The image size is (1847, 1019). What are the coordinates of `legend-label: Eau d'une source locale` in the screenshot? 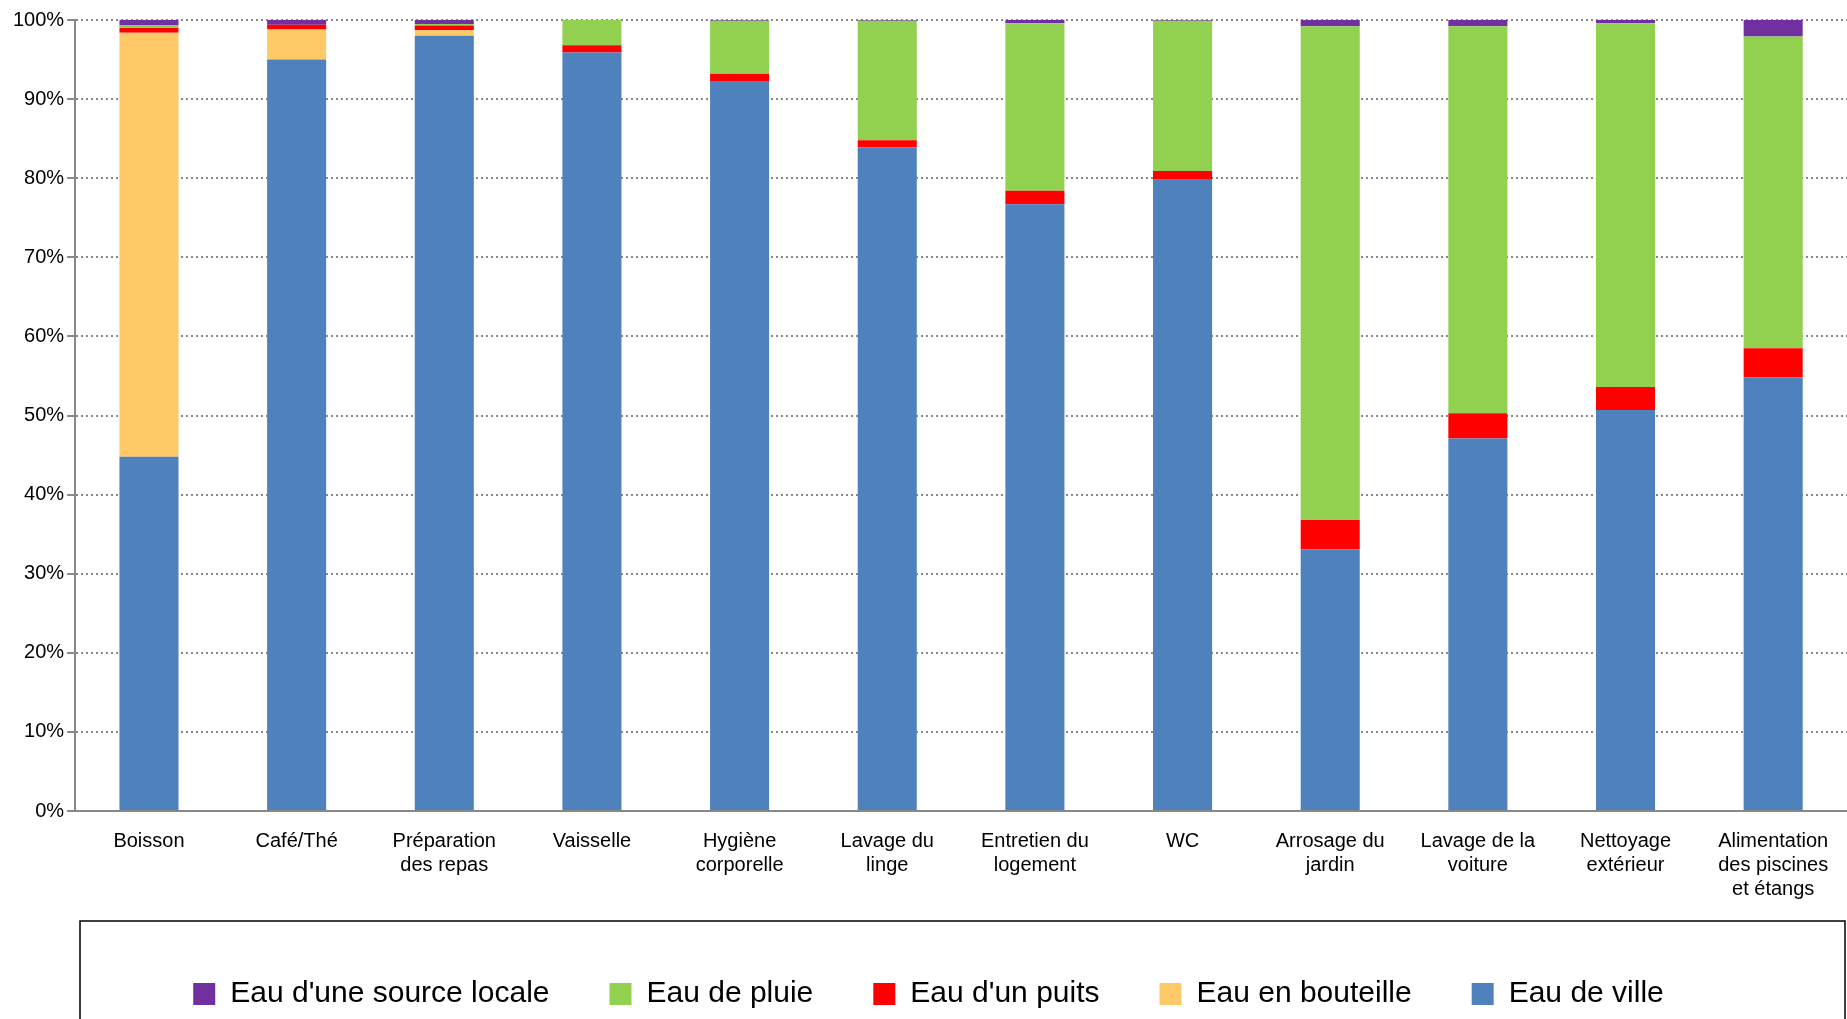 It's located at (390, 992).